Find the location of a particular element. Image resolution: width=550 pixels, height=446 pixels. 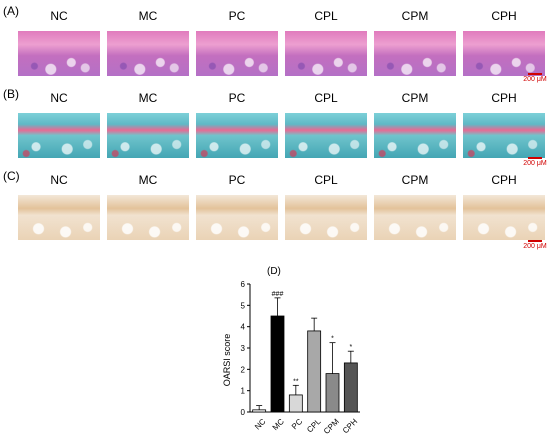

panel-label-a: (A) is located at coordinates (11, 11).